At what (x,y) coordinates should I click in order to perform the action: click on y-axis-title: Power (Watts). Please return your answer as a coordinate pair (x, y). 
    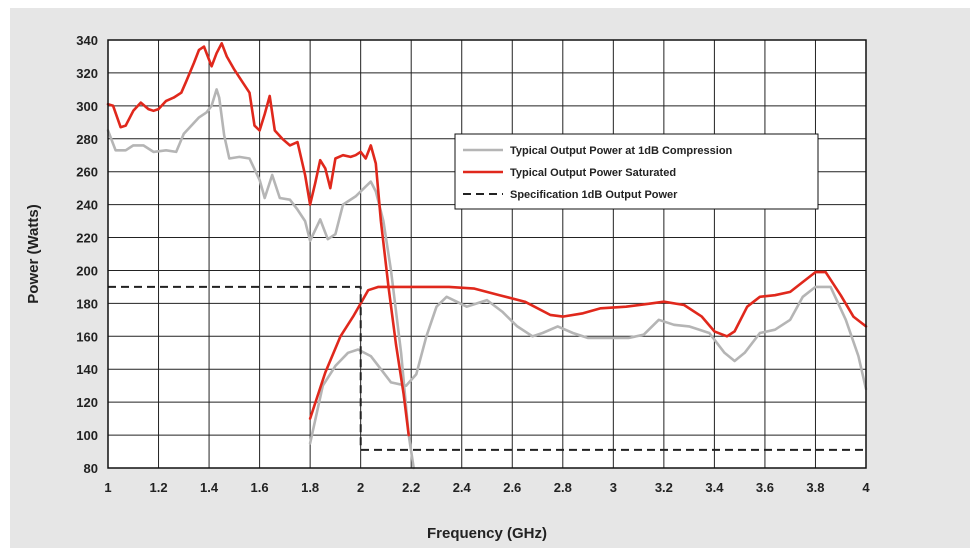
    Looking at the image, I should click on (33, 253).